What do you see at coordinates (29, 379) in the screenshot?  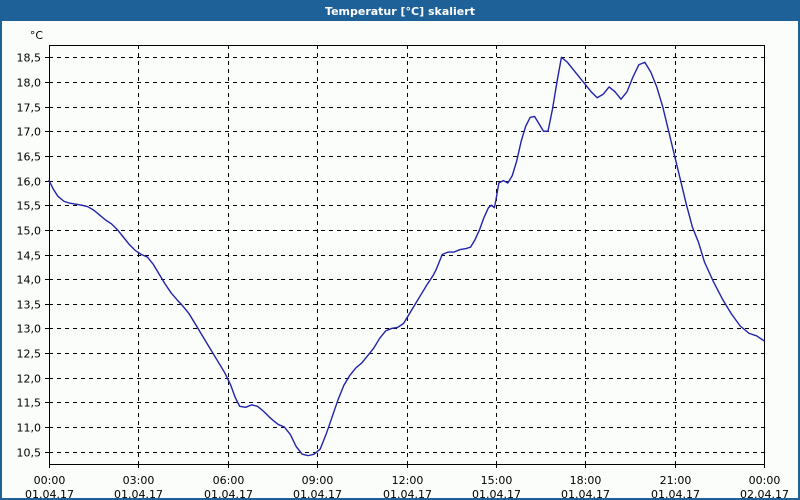 I see `y-tick-label: 12,0` at bounding box center [29, 379].